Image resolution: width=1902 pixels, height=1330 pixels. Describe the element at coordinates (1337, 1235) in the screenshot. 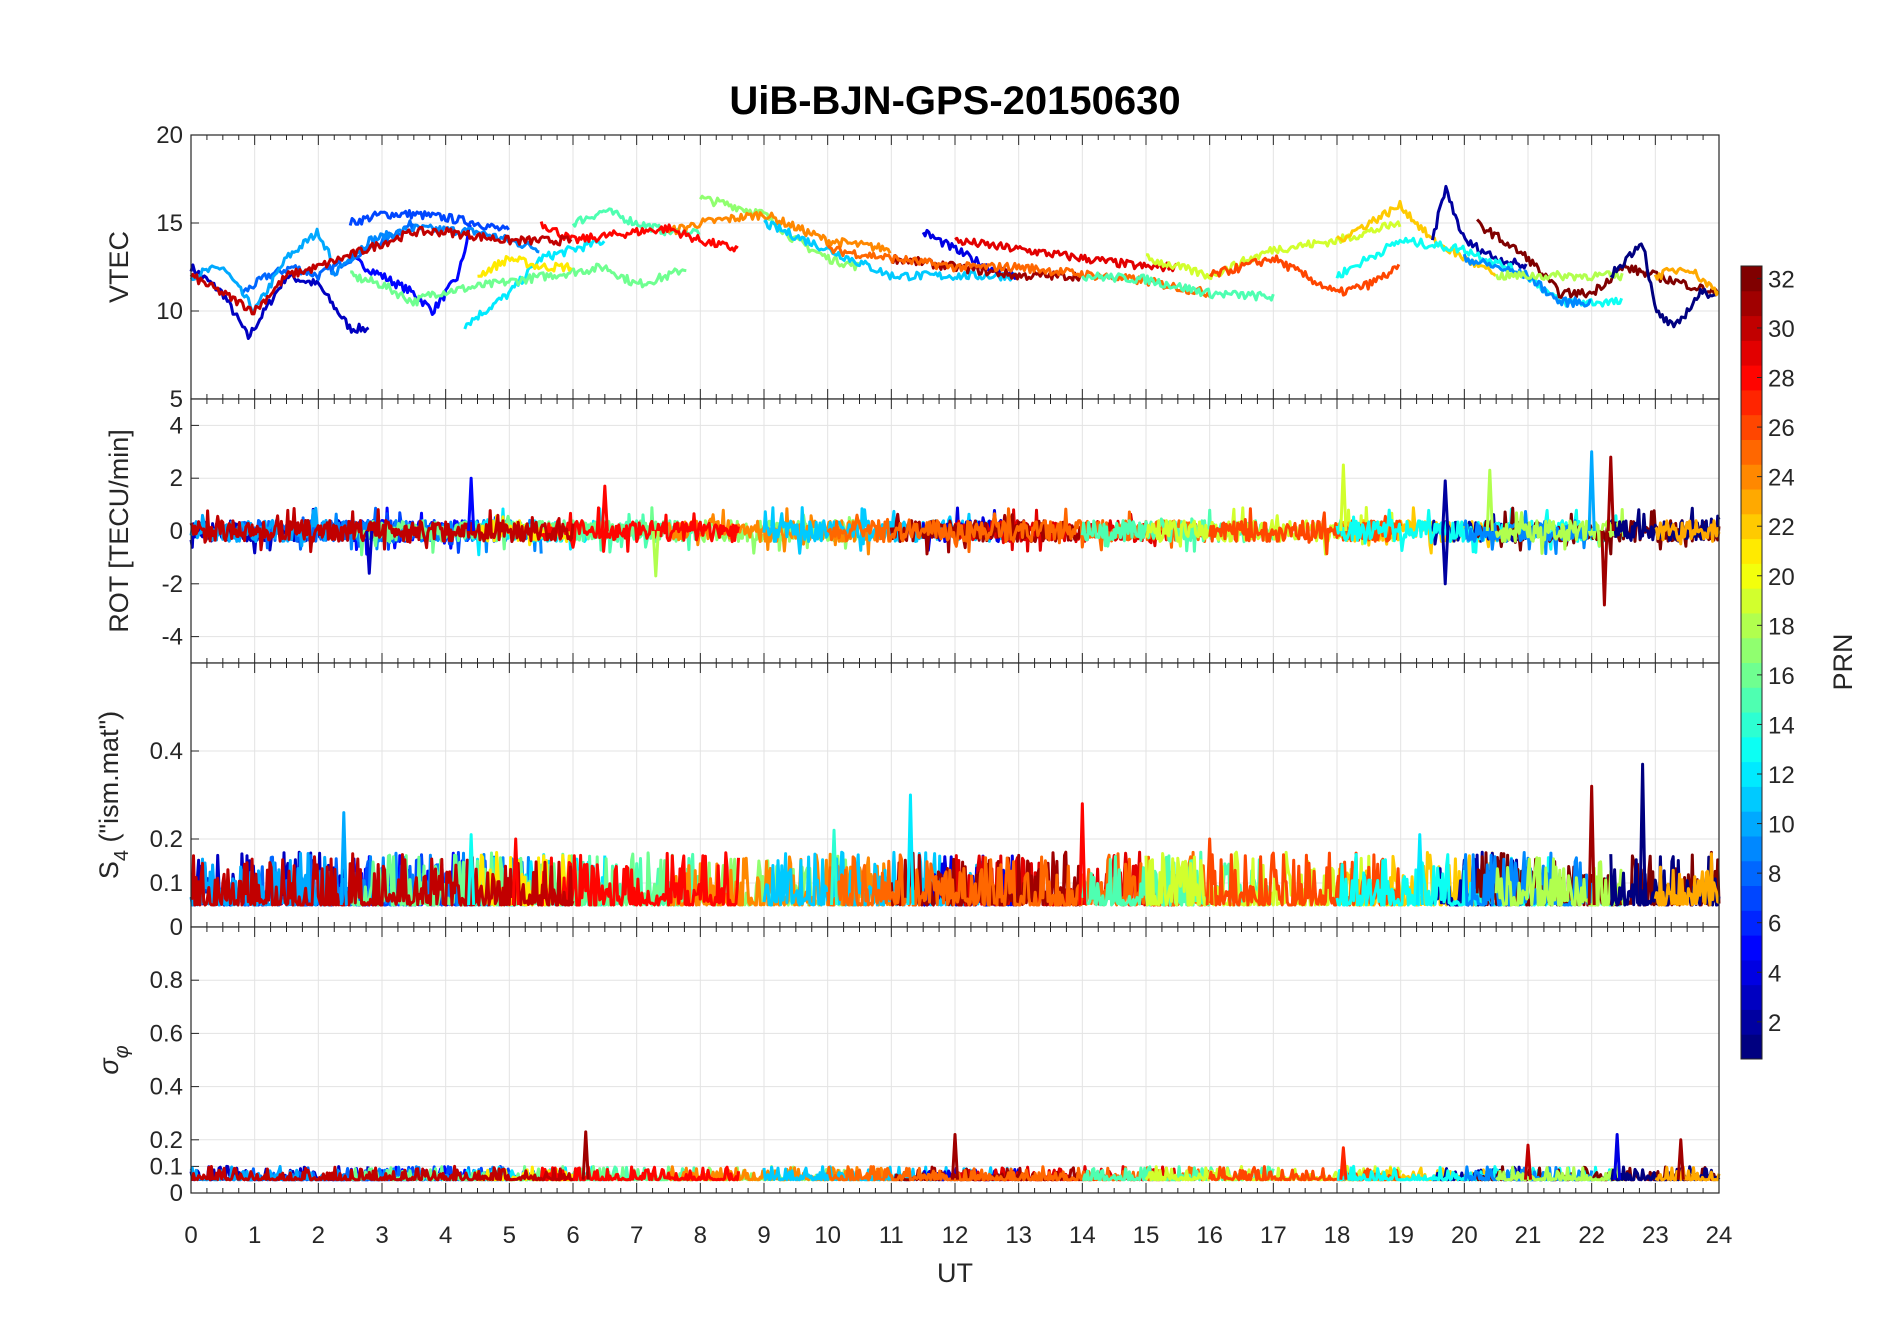

I see `x-tick-label: 18` at that location.